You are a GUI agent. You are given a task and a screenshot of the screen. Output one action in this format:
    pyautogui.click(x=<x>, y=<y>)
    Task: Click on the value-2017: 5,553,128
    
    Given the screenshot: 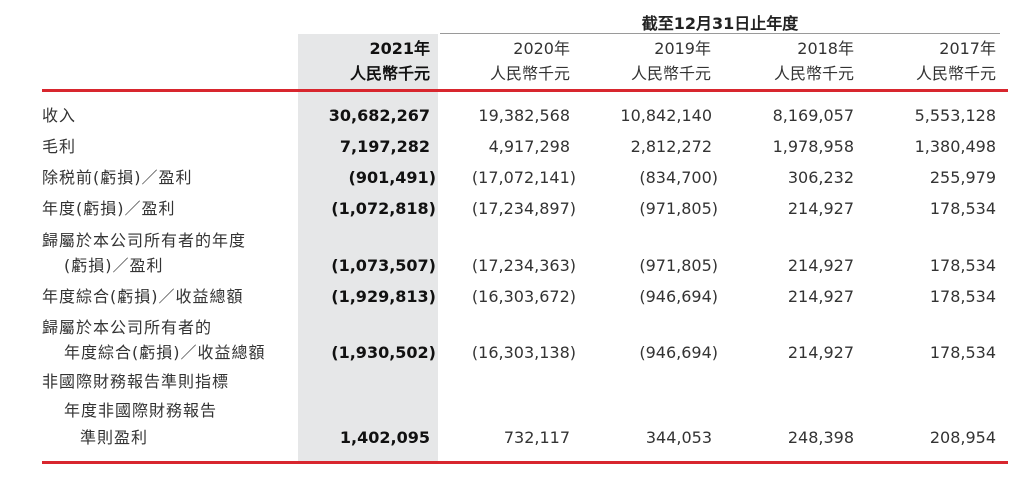 What is the action you would take?
    pyautogui.click(x=955, y=115)
    